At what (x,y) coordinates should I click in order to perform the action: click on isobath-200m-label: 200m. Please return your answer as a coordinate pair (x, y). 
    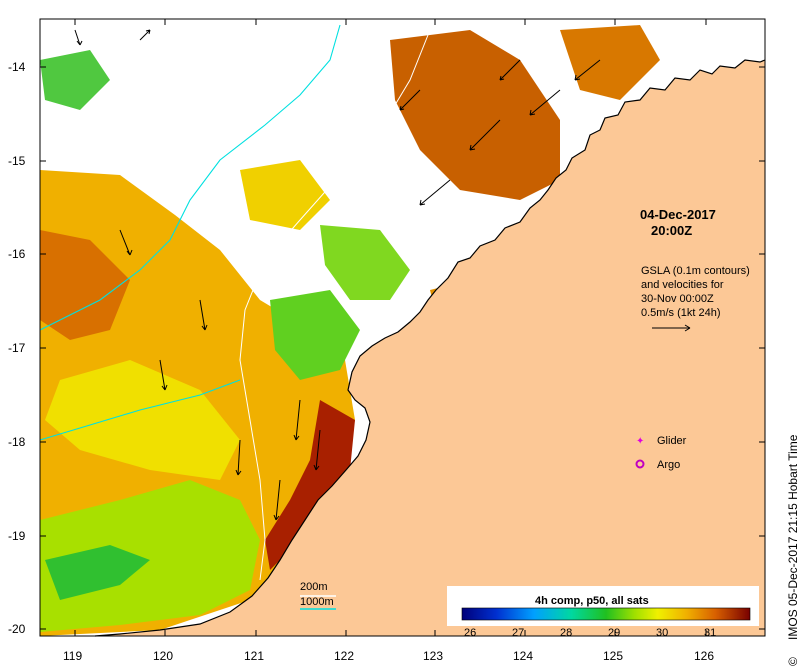
    Looking at the image, I should click on (314, 587).